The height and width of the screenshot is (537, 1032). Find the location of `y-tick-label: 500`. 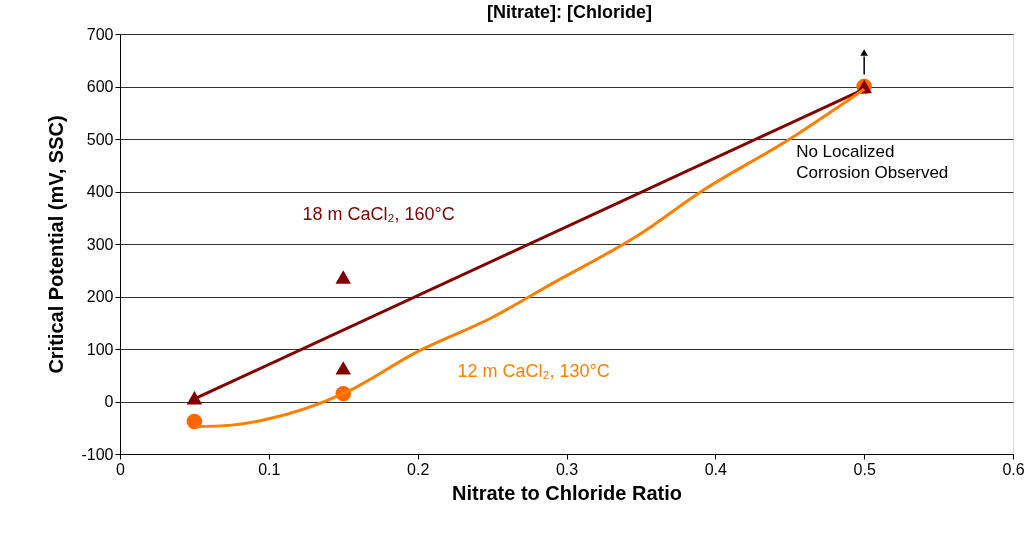

y-tick-label: 500 is located at coordinates (100, 139).